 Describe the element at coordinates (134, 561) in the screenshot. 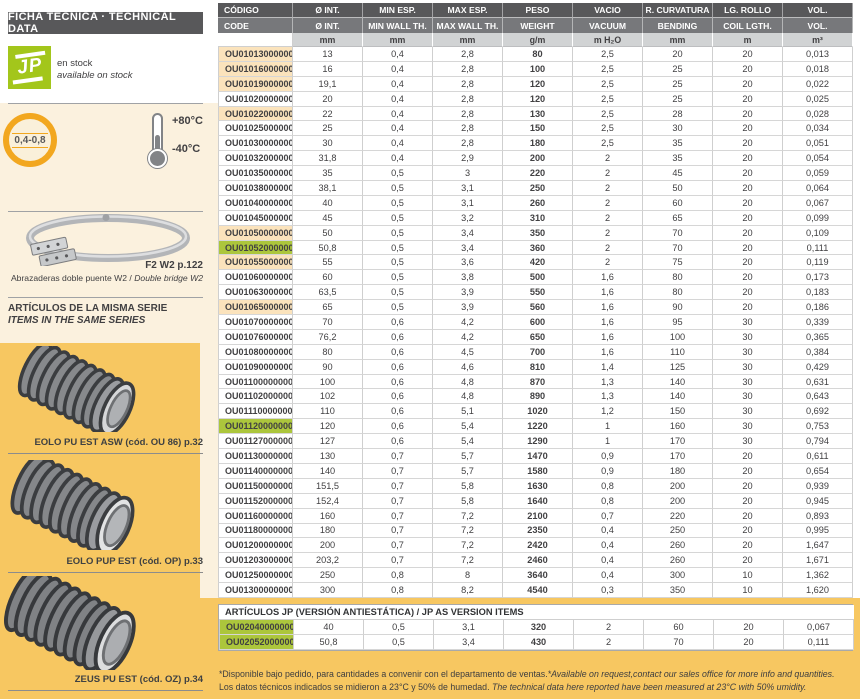

I see `related-item-label: EOLO PUP EST (cód. OP) p.33` at that location.